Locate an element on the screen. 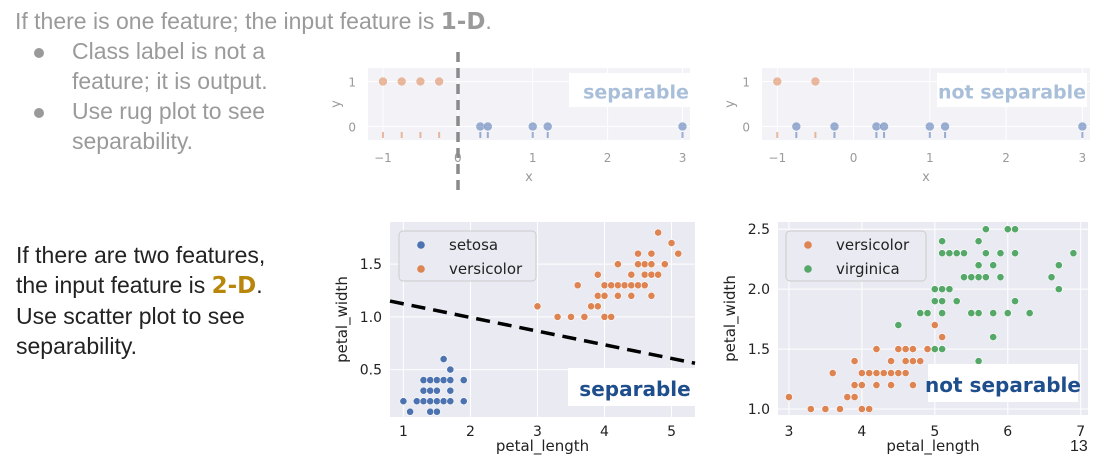 This screenshot has width=1104, height=466. bullet-item: Use rug plot to see separability. is located at coordinates (164, 126).